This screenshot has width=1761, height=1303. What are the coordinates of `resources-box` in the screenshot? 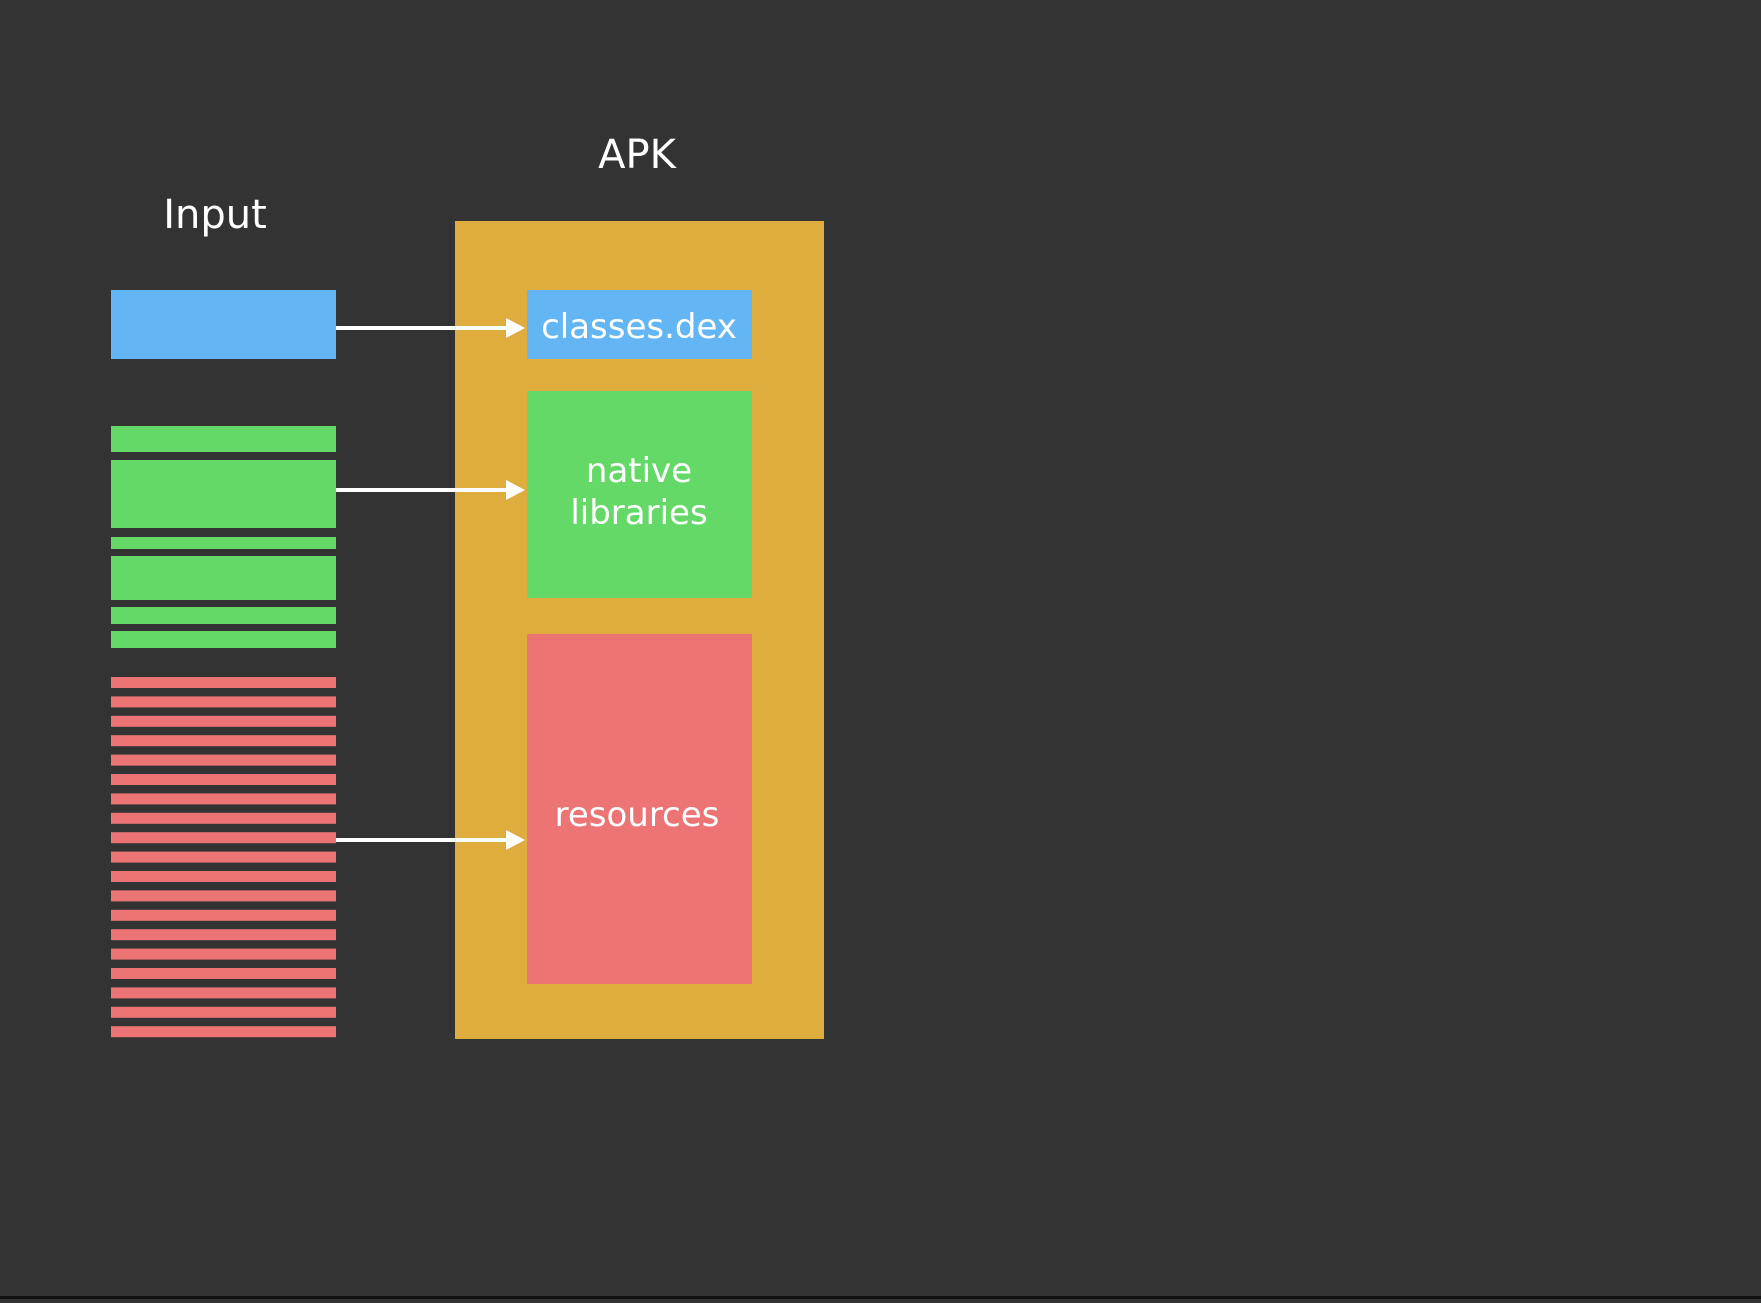 It's located at (639, 809).